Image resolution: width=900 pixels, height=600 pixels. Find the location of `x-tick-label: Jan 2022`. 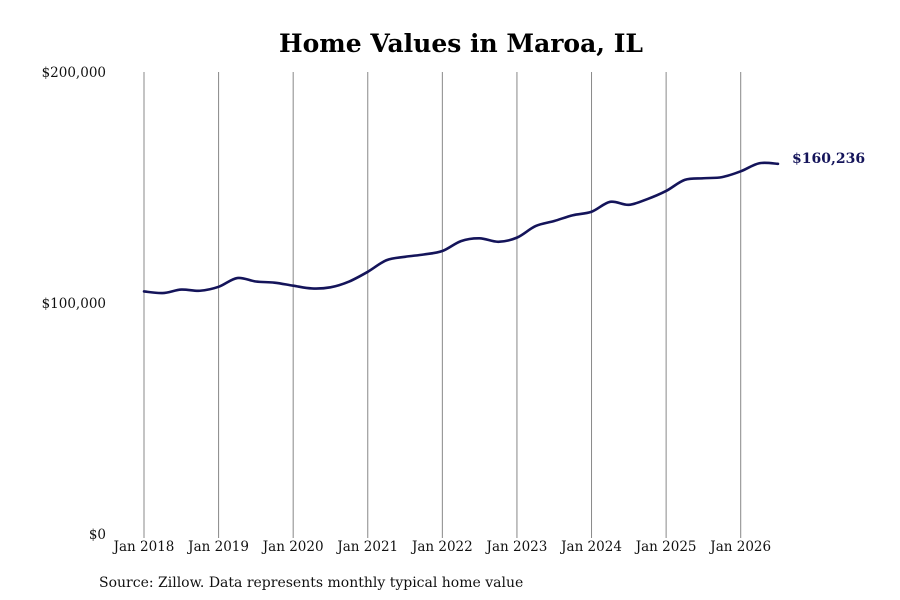

x-tick-label: Jan 2022 is located at coordinates (441, 547).